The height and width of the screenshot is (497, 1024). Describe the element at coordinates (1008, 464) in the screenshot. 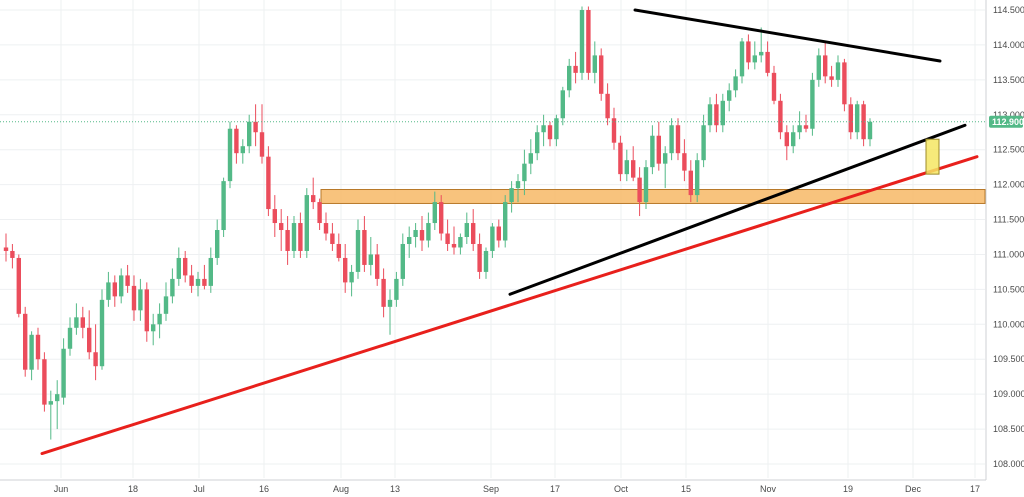

I see `y-tick-label: 108.000` at that location.